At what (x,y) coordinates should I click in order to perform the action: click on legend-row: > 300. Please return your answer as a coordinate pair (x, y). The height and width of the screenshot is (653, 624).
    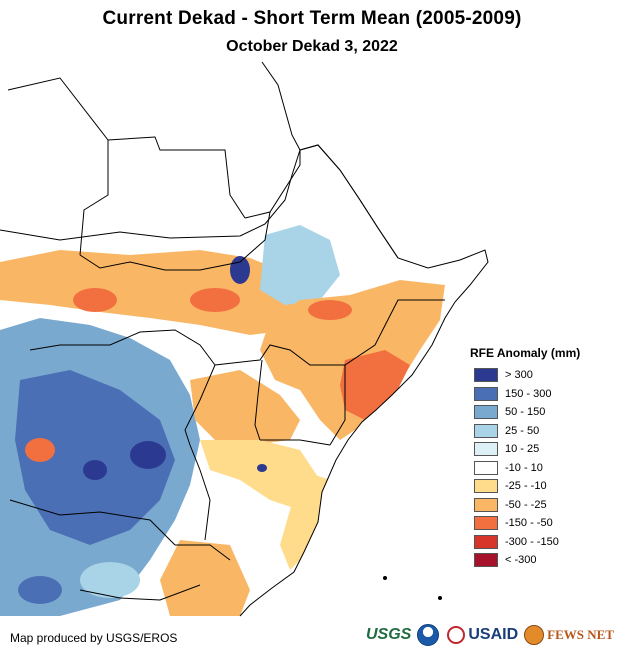
    Looking at the image, I should click on (545, 375).